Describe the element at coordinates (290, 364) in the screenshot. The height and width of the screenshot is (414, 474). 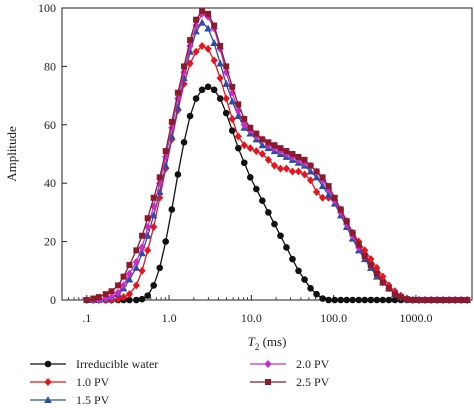
I see `legend-item-2-0-pv: 2.0 PV` at that location.